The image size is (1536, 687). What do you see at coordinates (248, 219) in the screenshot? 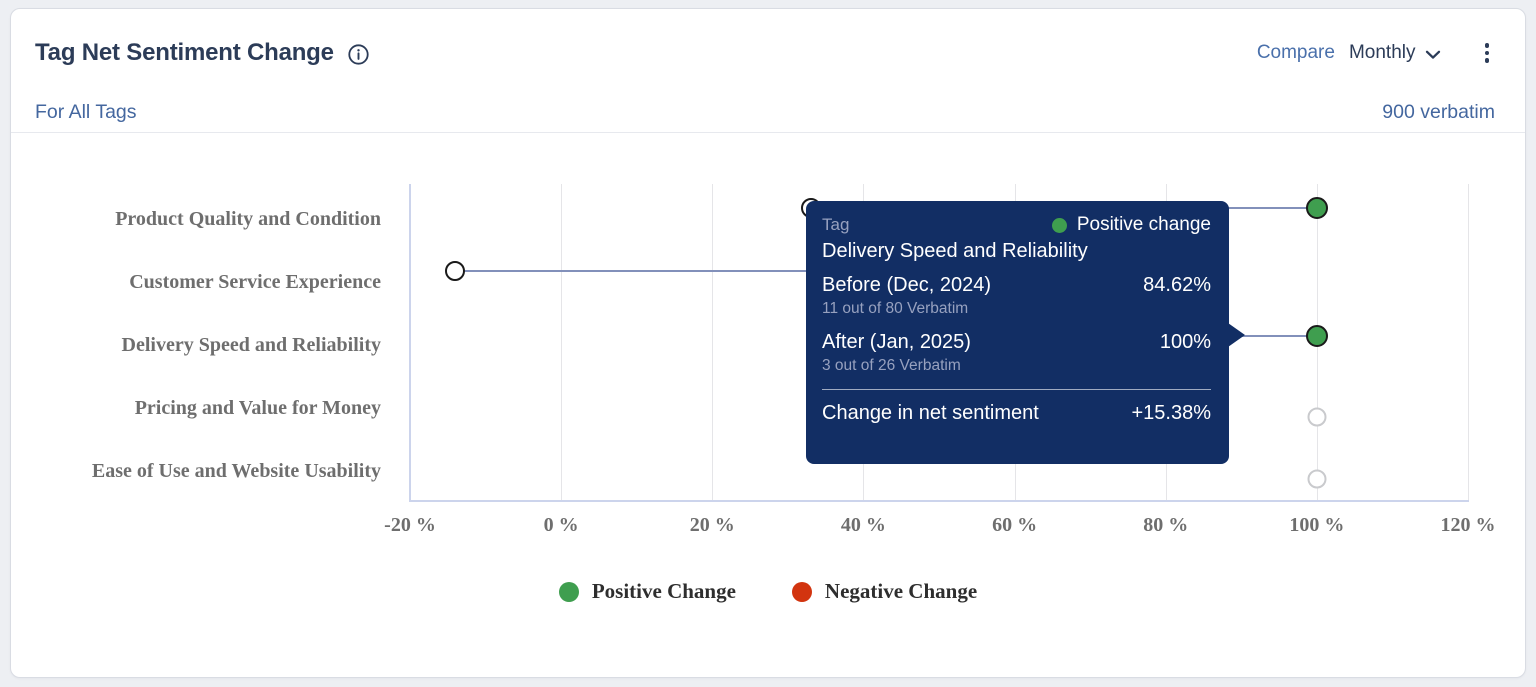
I see `category-label: Product Quality and Condition` at bounding box center [248, 219].